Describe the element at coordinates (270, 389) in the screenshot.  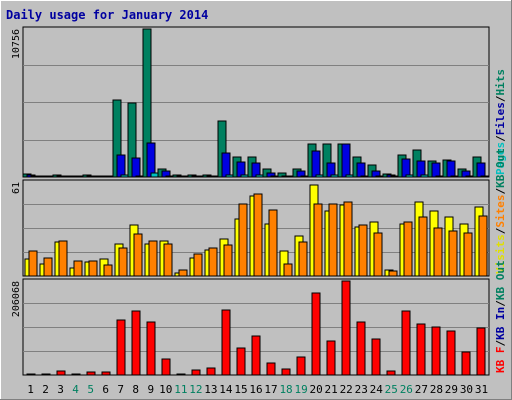
I see `x-tick-label: 17` at that location.